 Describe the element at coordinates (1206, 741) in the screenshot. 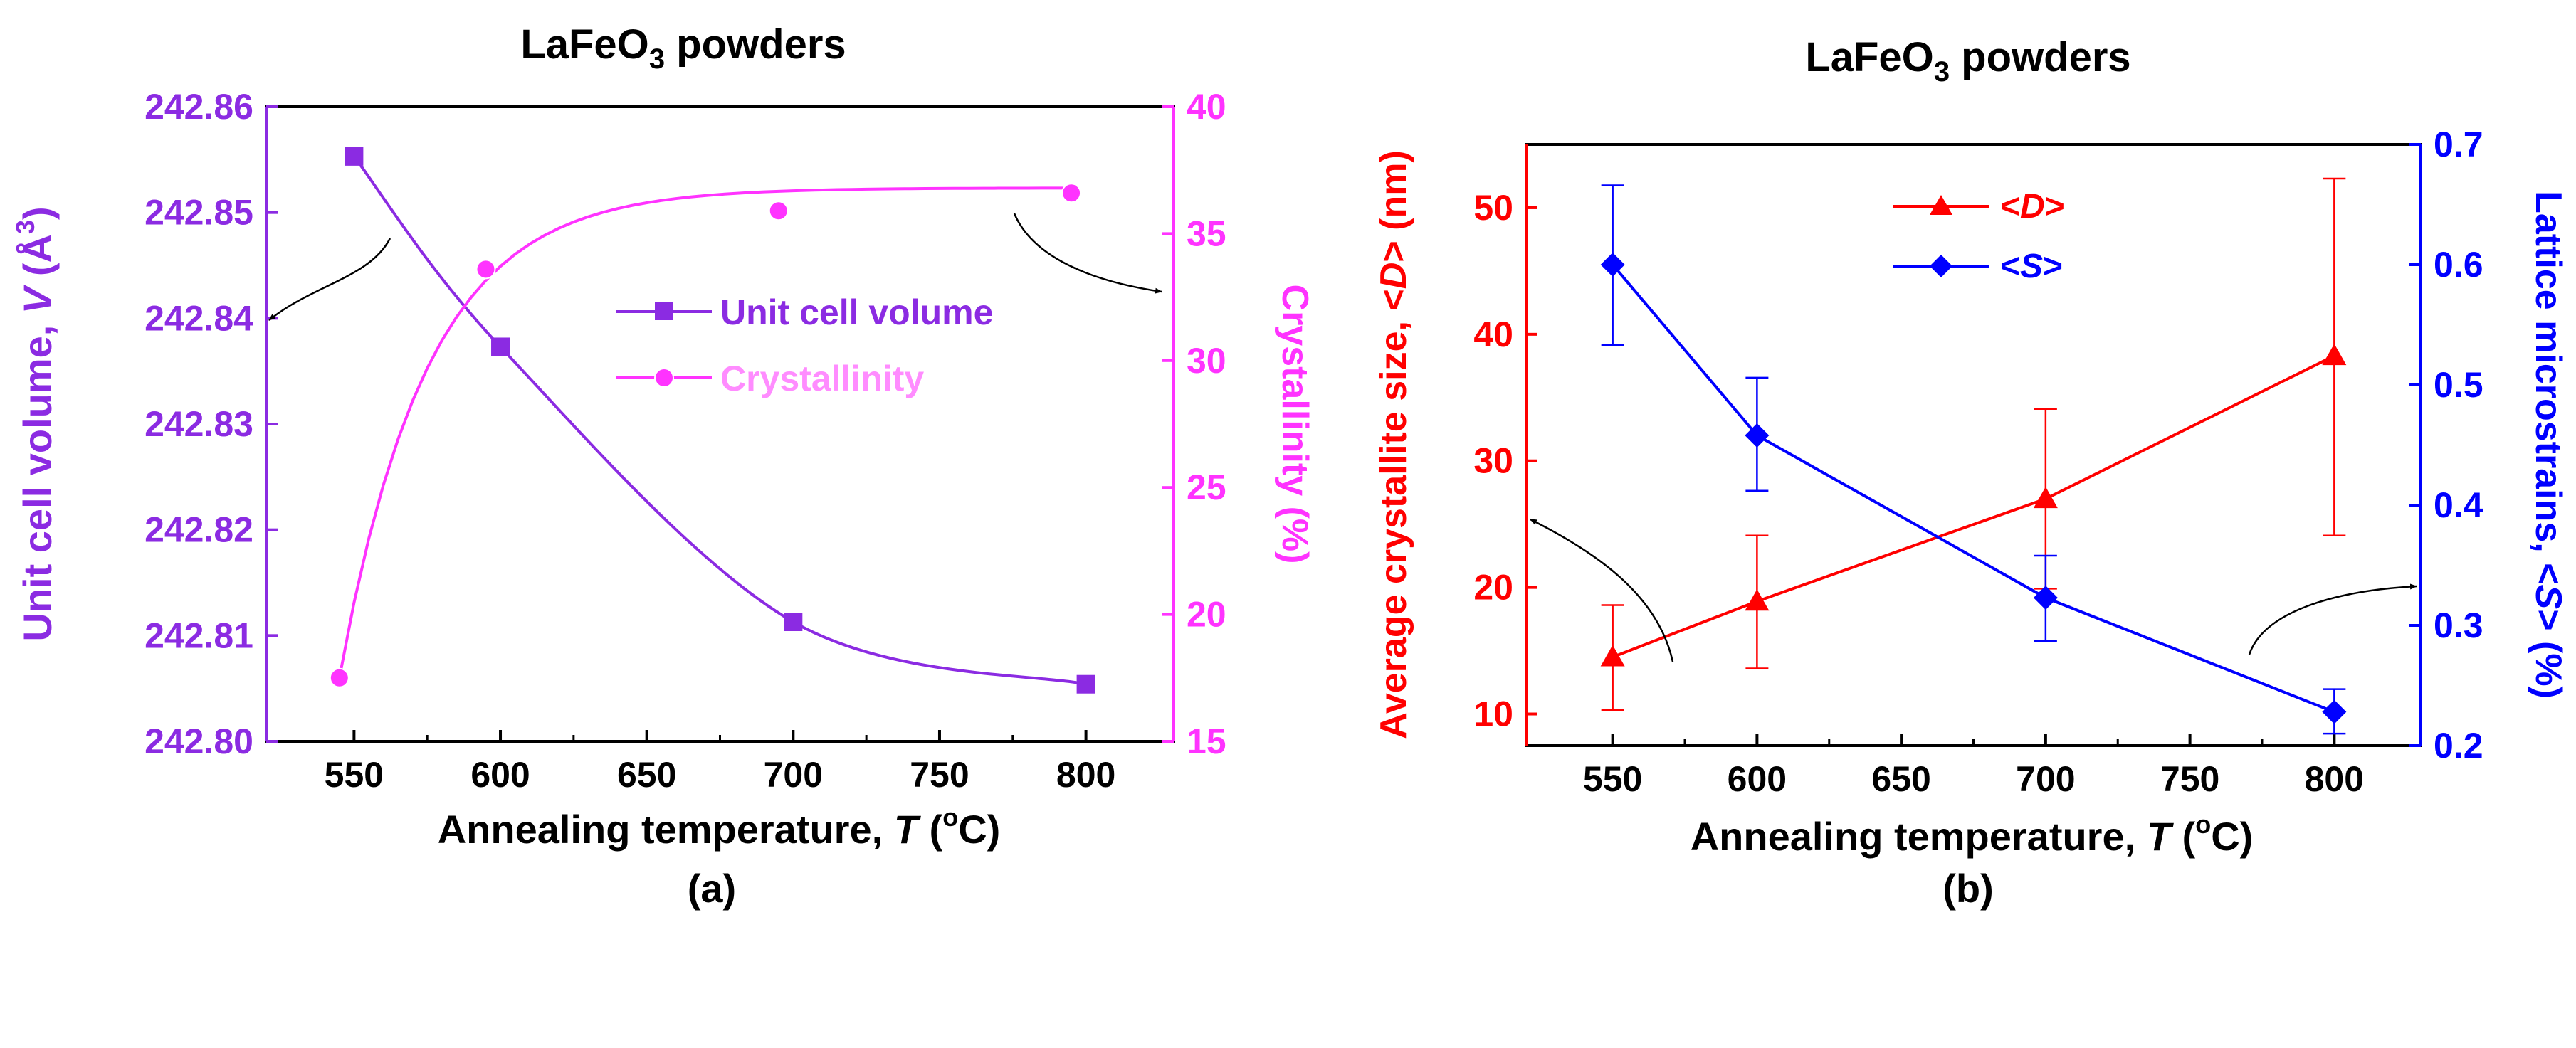

I see `y-right-tick-label: 15` at that location.